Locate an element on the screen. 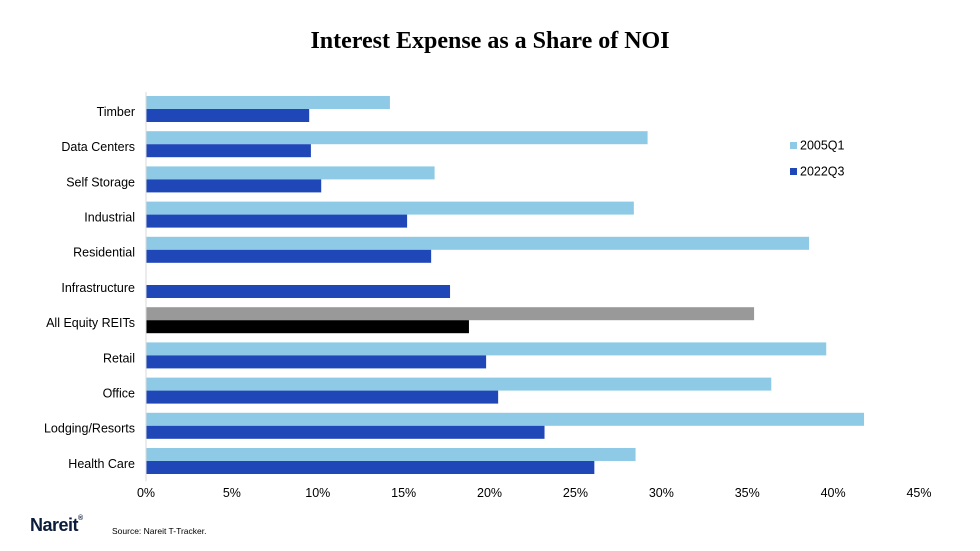  category-label-lodging-resorts: Lodging/Resorts is located at coordinates (89, 429).